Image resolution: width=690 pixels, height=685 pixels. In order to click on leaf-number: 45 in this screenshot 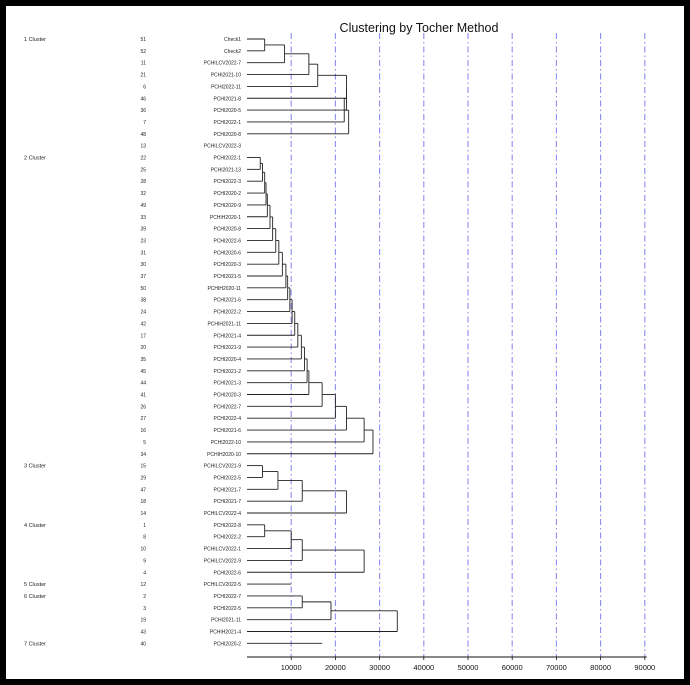, I will do `click(143, 372)`.